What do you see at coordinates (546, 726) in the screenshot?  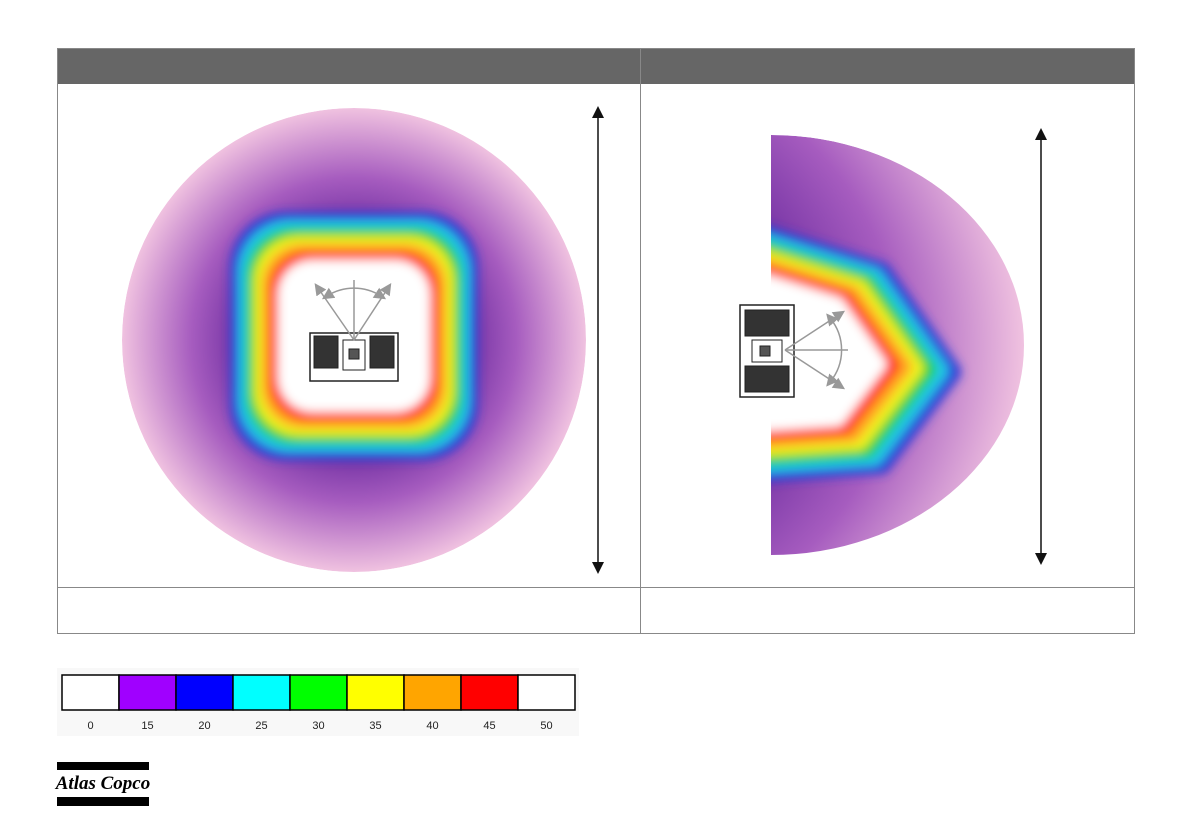 I see `legend-label: 50` at bounding box center [546, 726].